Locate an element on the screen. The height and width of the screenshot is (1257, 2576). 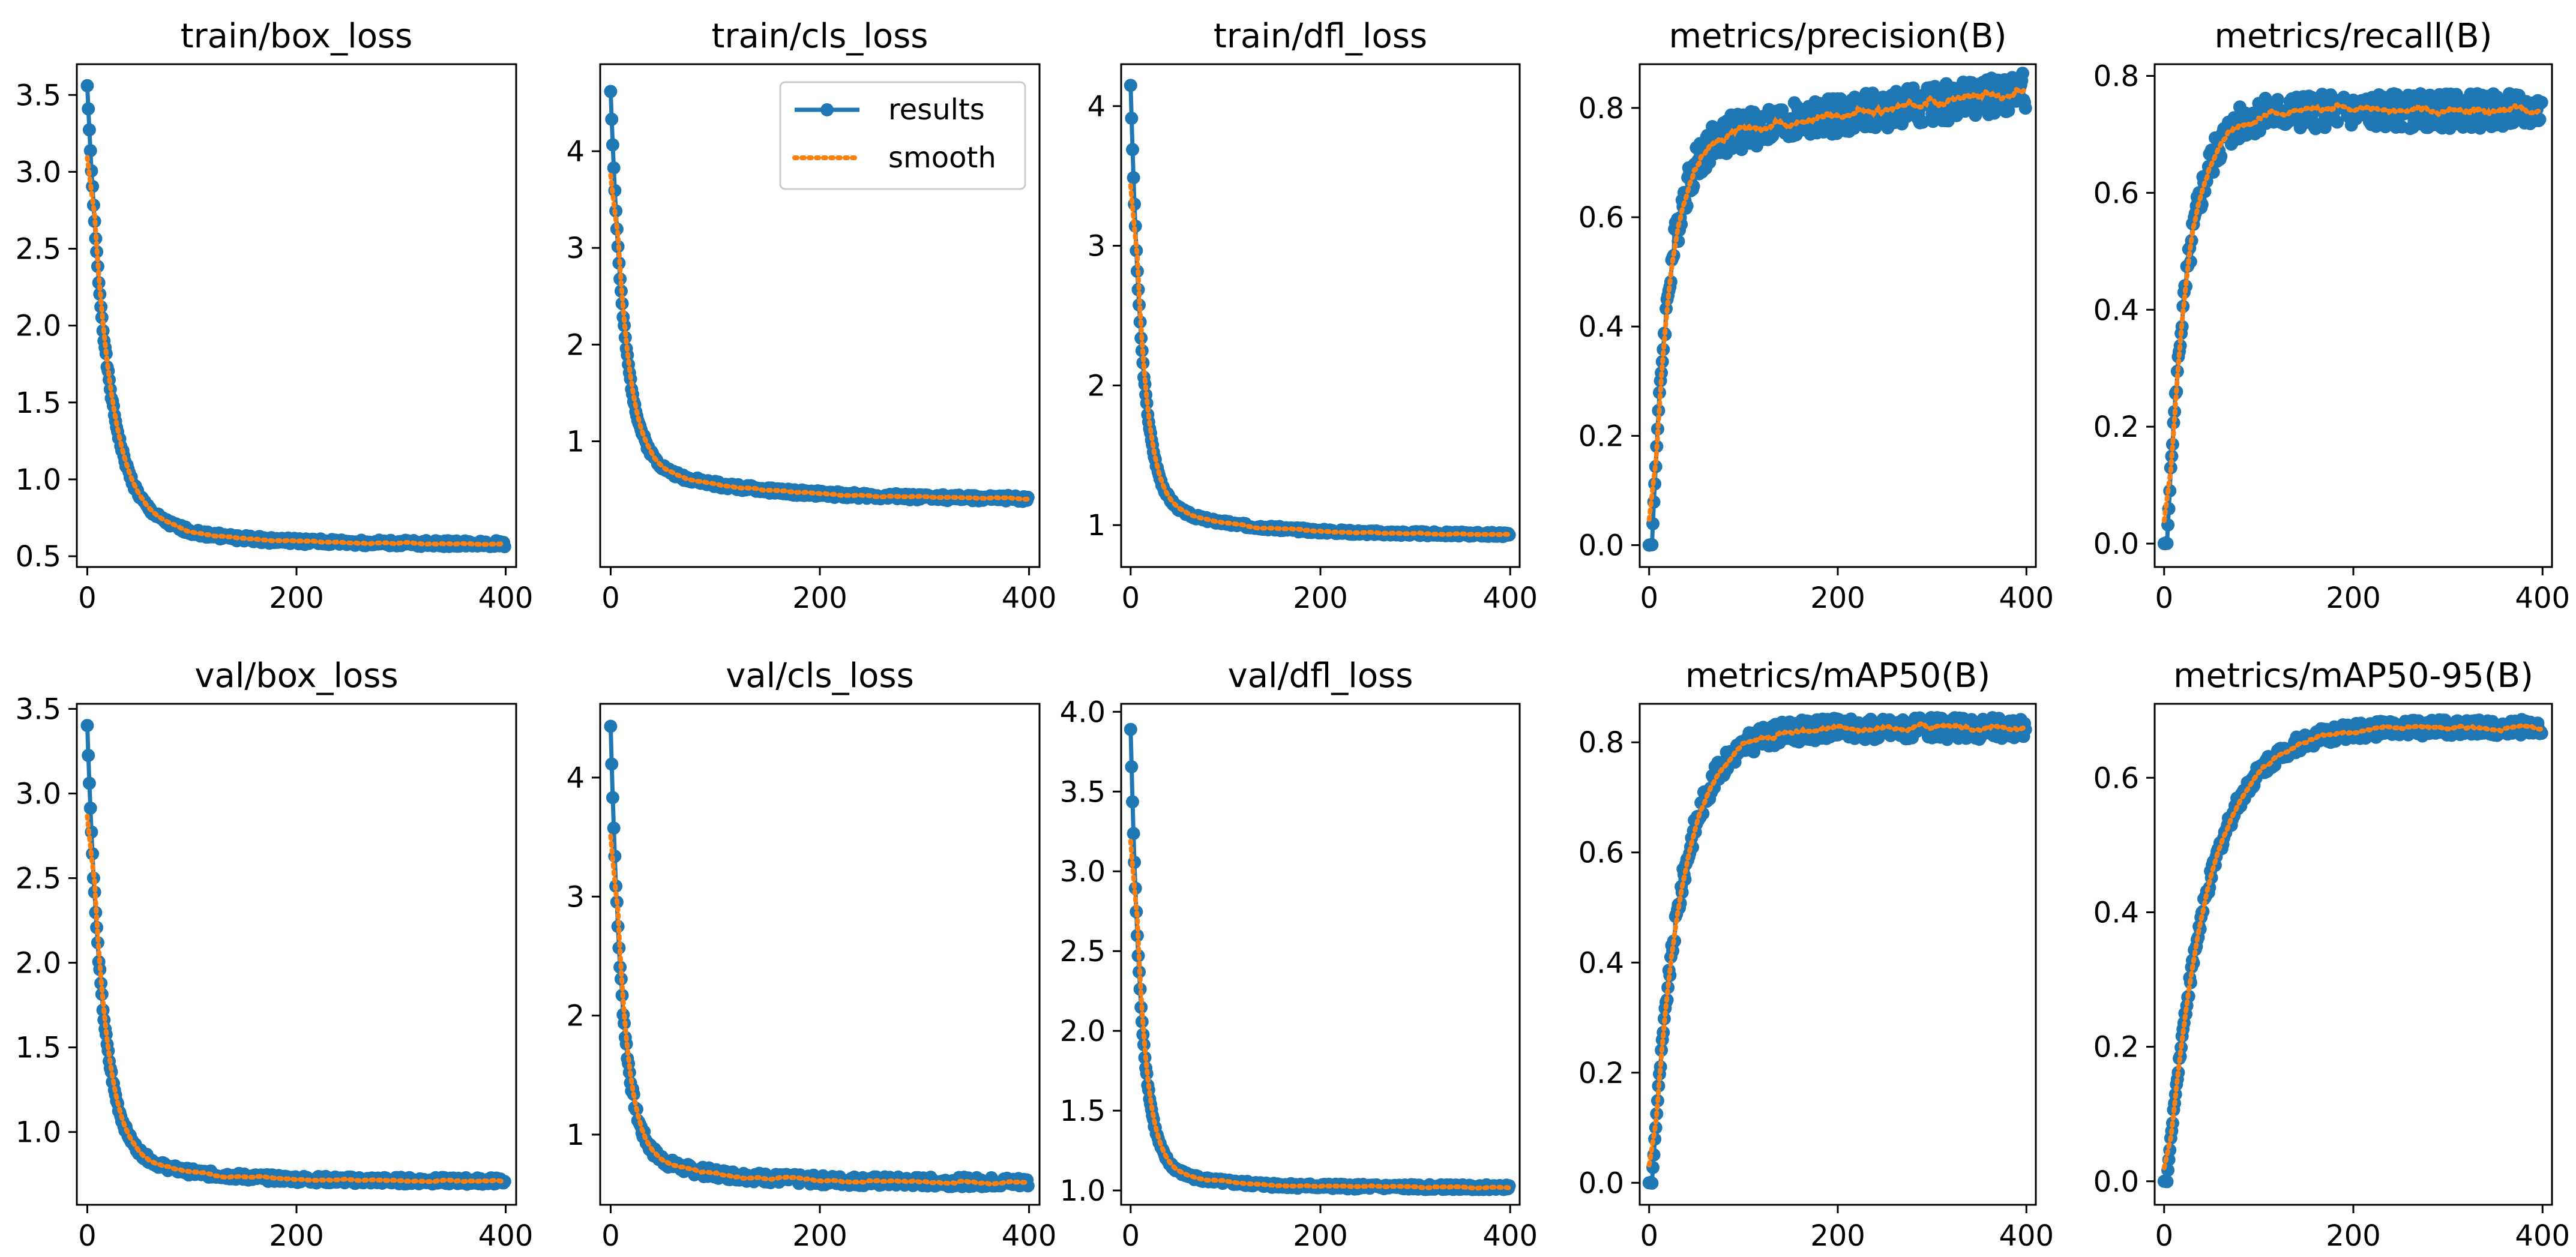
y-tick-label: 1.0 is located at coordinates (1083, 1191).